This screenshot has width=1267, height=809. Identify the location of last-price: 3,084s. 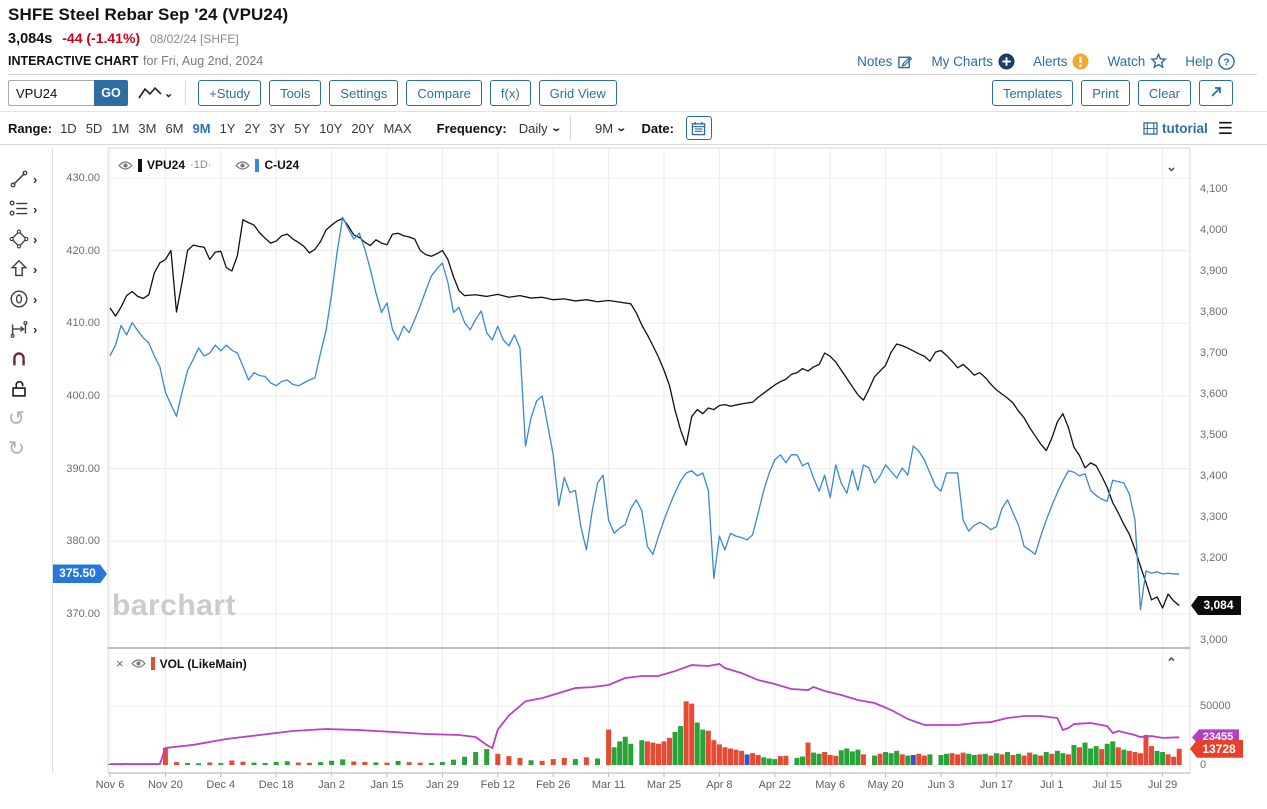
(30, 39).